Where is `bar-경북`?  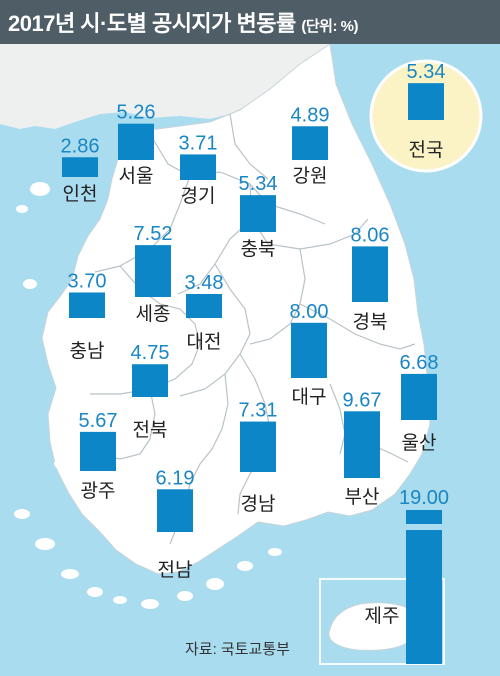
bar-경북 is located at coordinates (370, 274).